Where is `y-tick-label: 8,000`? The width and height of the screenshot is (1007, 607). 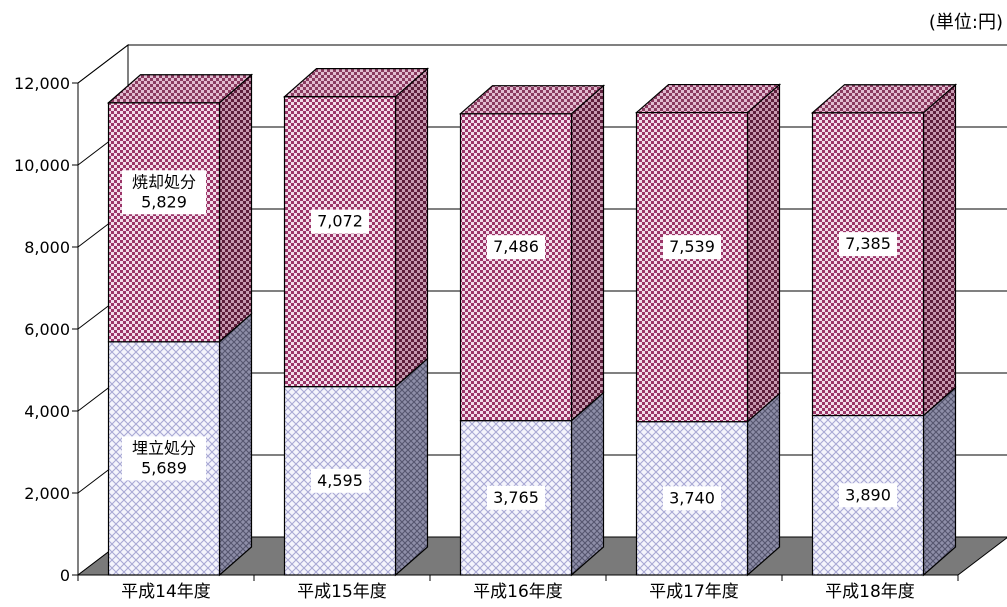 y-tick-label: 8,000 is located at coordinates (47, 247).